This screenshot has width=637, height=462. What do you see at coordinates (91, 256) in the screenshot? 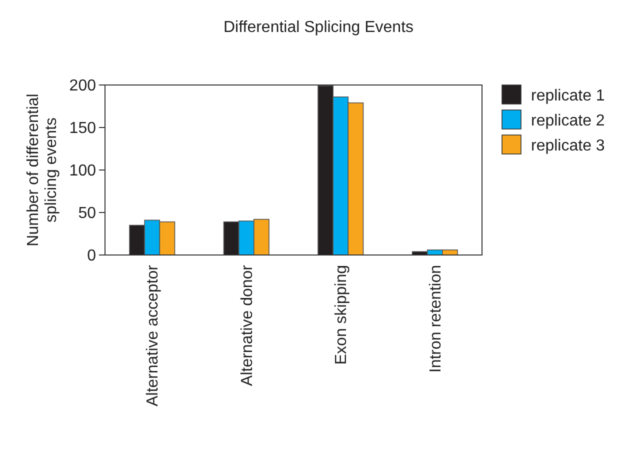
I see `y-tick-label: 0` at bounding box center [91, 256].